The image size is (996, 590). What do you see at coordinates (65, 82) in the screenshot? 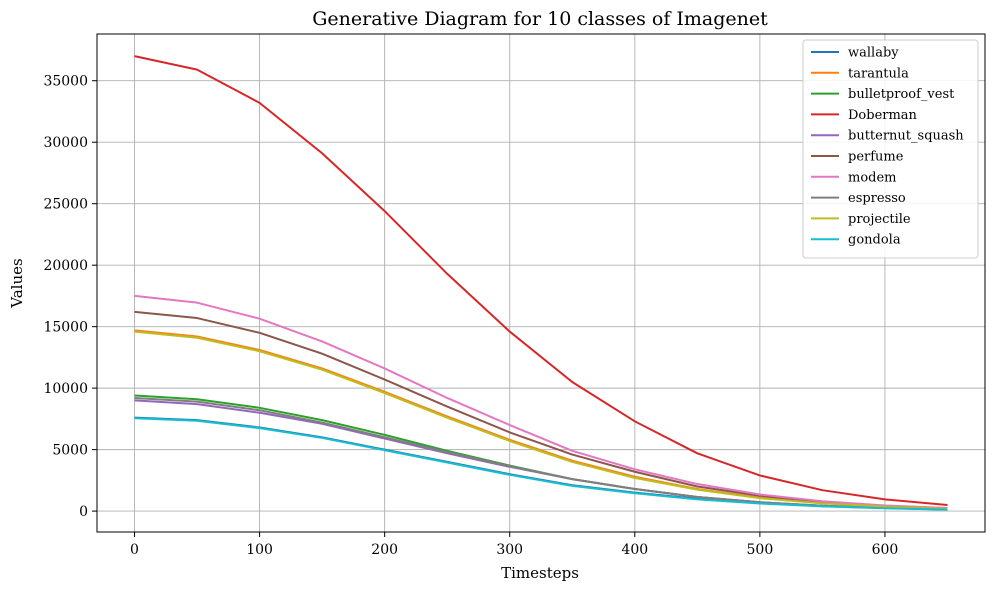
I see `y-tick-label: 35000` at bounding box center [65, 82].